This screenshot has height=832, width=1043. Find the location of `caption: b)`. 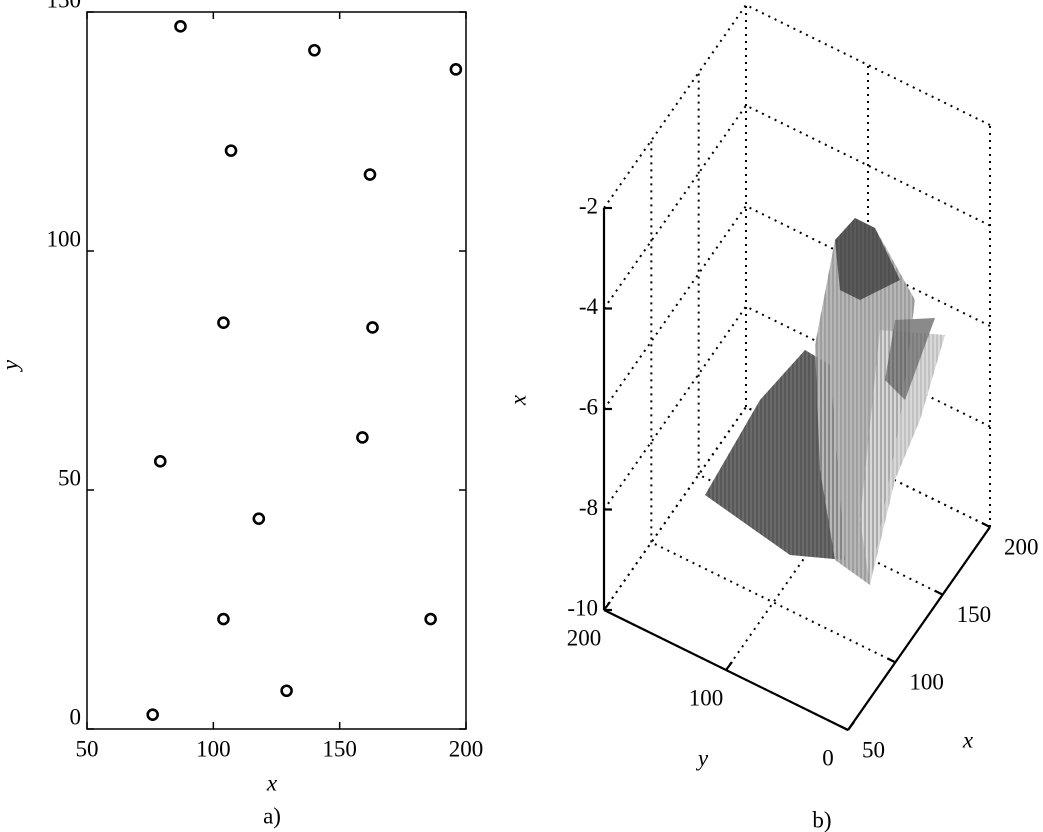

caption: b) is located at coordinates (821, 819).